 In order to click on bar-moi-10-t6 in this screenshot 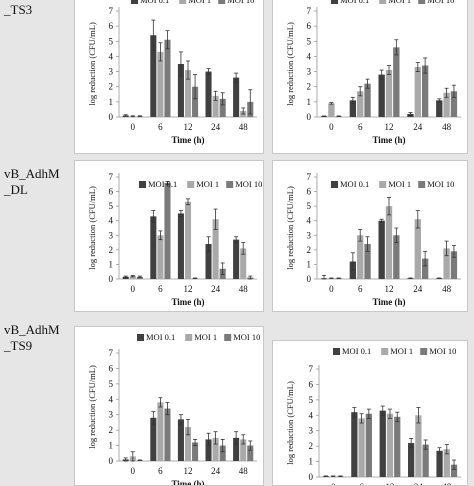, I will do `click(367, 261)`.